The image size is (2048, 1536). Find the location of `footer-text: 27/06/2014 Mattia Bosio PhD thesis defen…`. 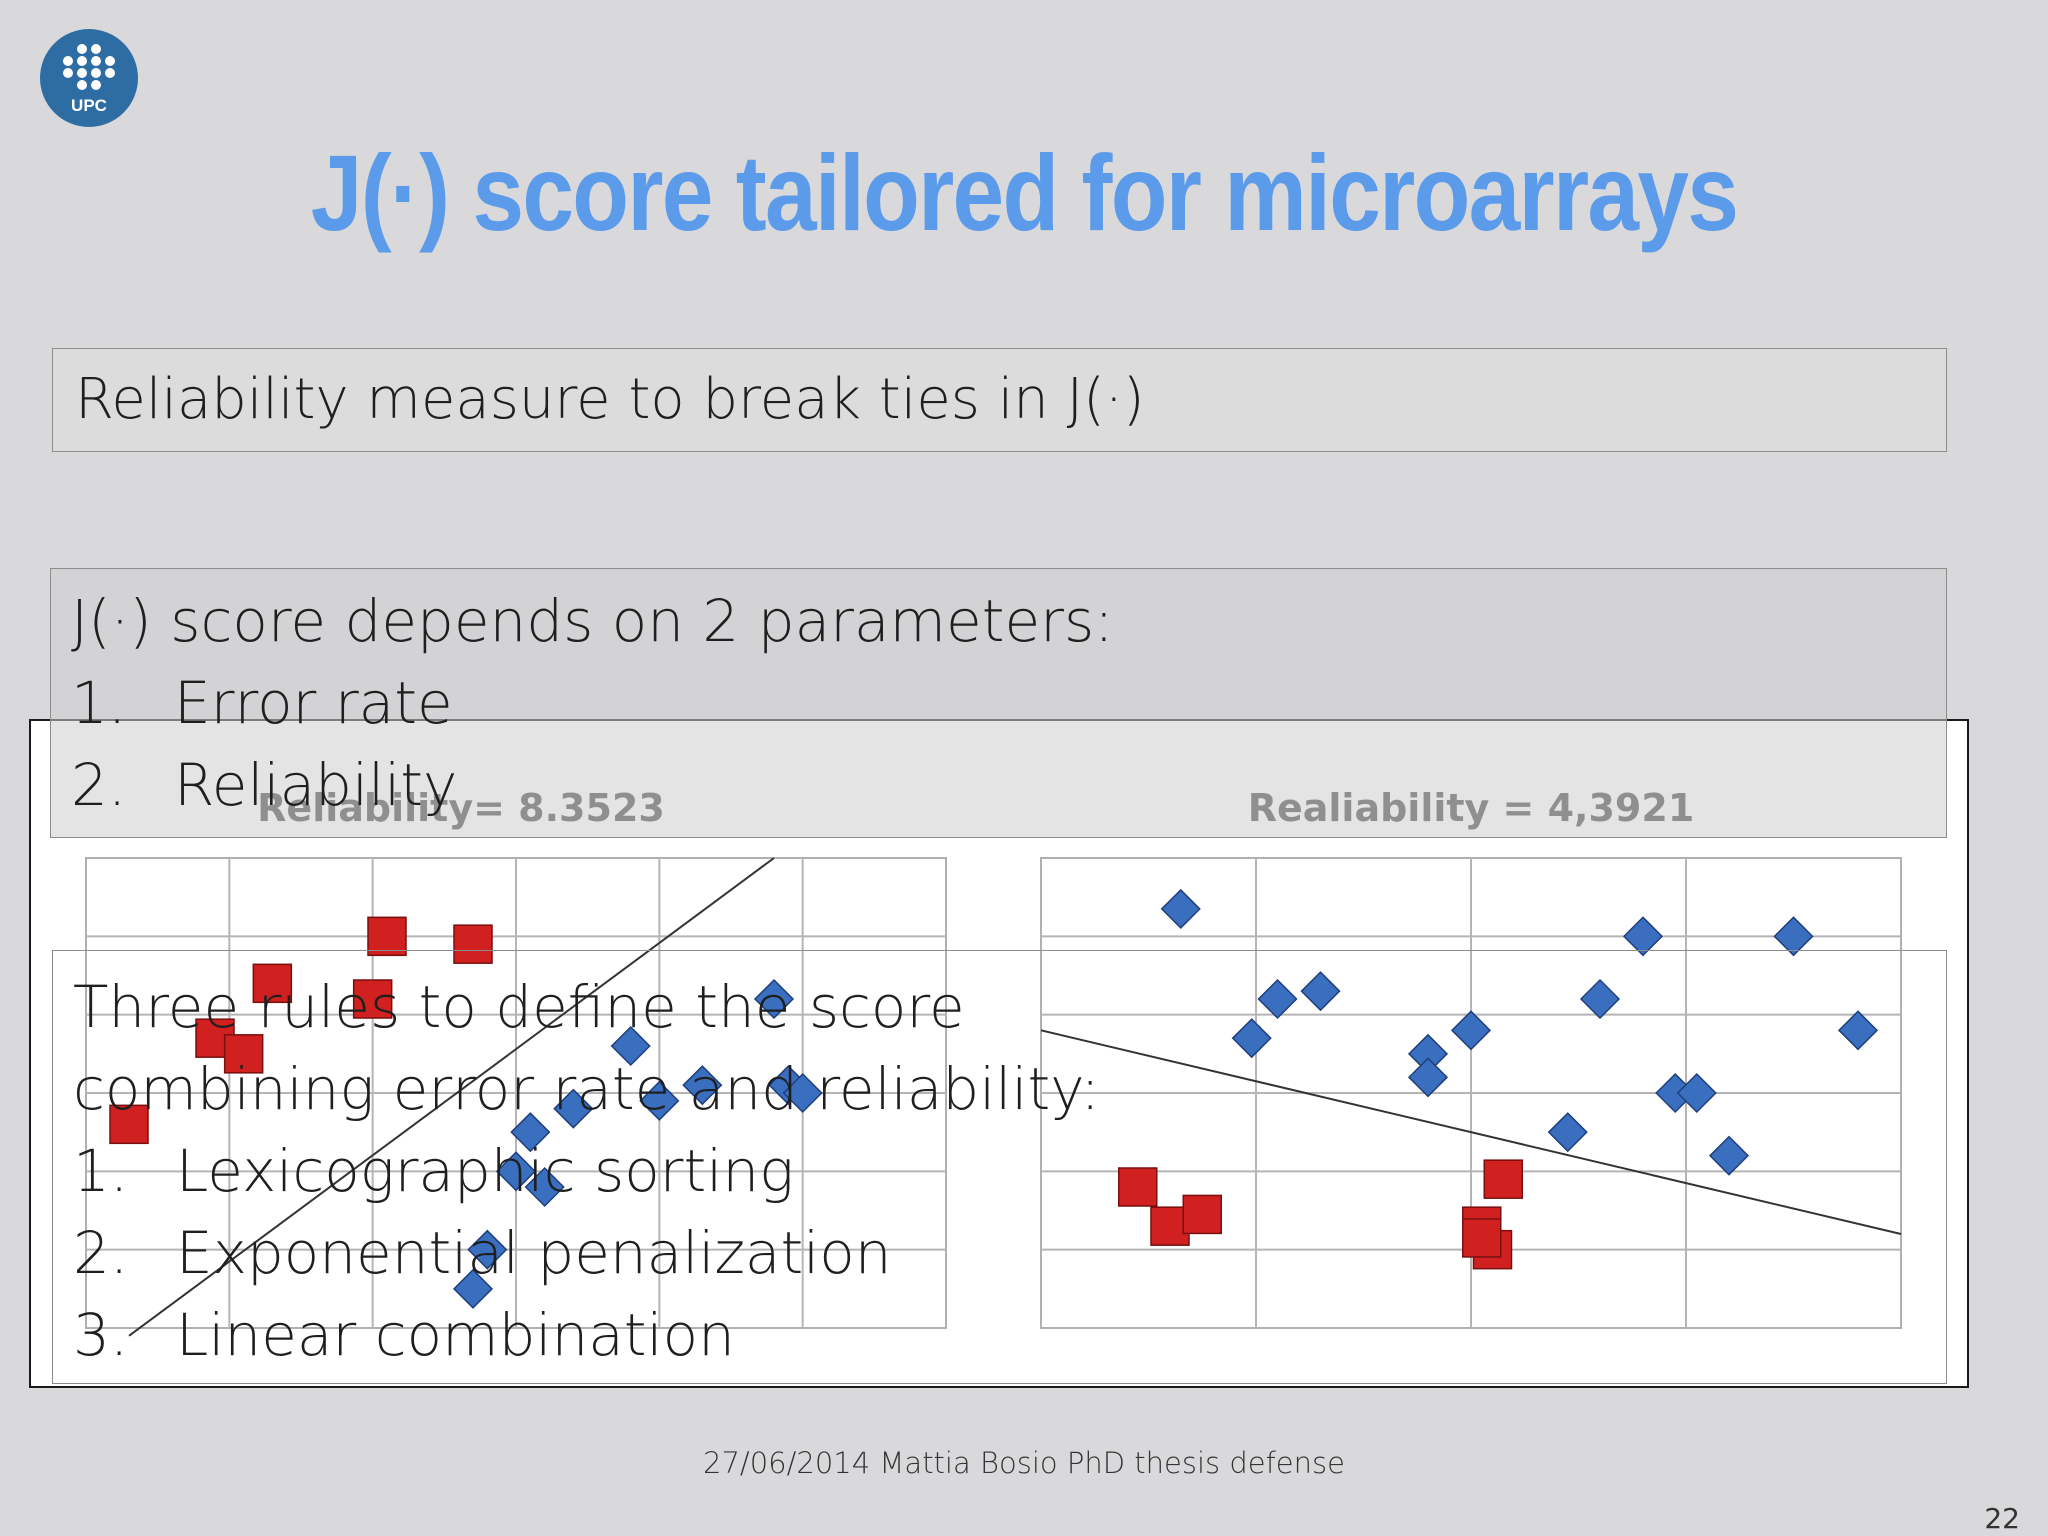

footer-text: 27/06/2014 Mattia Bosio PhD thesis defen… is located at coordinates (1024, 1463).